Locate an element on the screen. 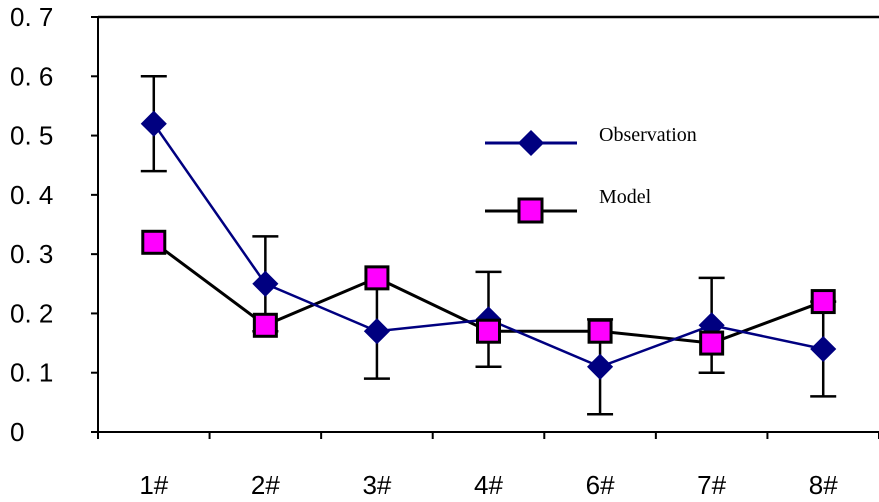  x-tick-label: 3# is located at coordinates (376, 485).